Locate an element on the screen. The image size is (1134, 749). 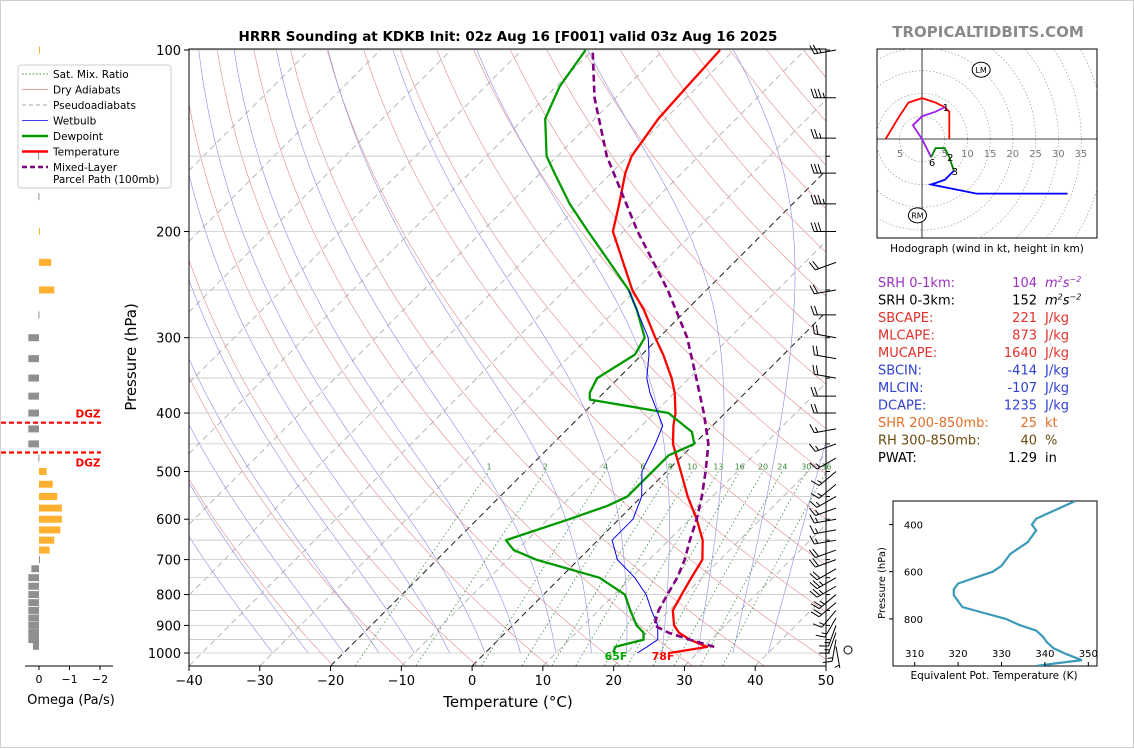
mixing-ratio-label: 13 is located at coordinates (718, 466).